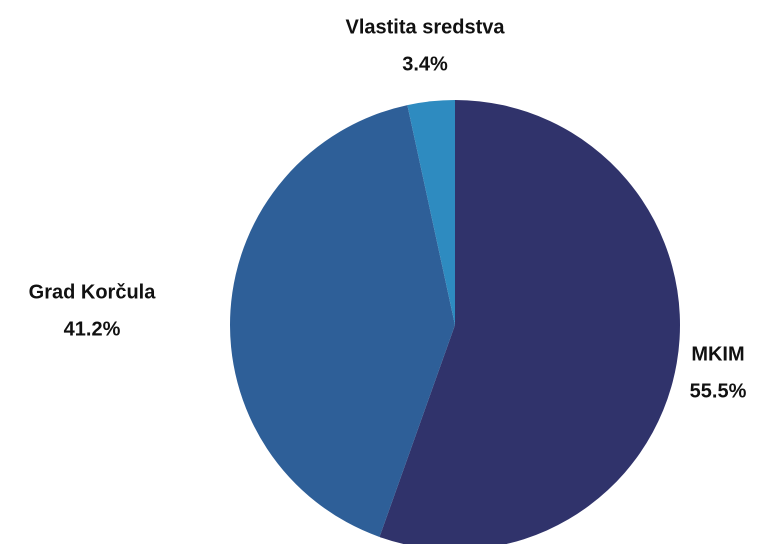 This screenshot has height=544, width=771. I want to click on slice-label: MKIM, so click(717, 354).